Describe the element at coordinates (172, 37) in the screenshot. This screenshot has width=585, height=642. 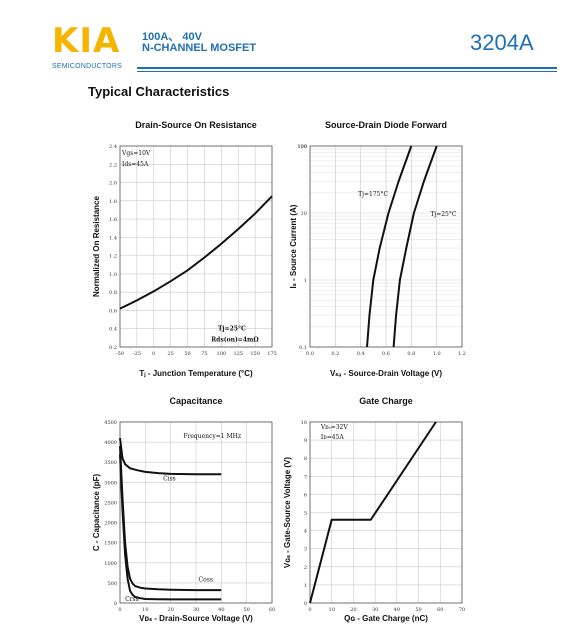
I see `spec-rating: 100A、 40V` at that location.